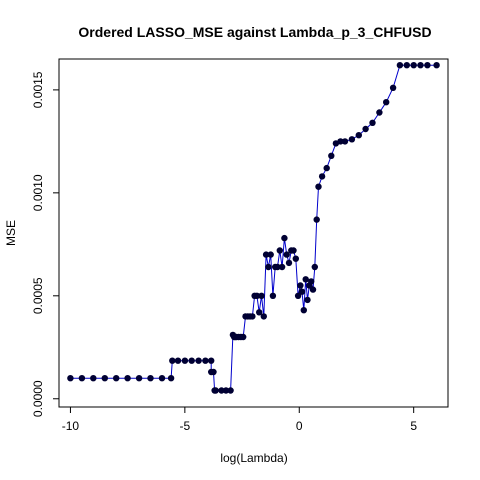 The image size is (480, 480). I want to click on x-tick-label: 5, so click(413, 426).